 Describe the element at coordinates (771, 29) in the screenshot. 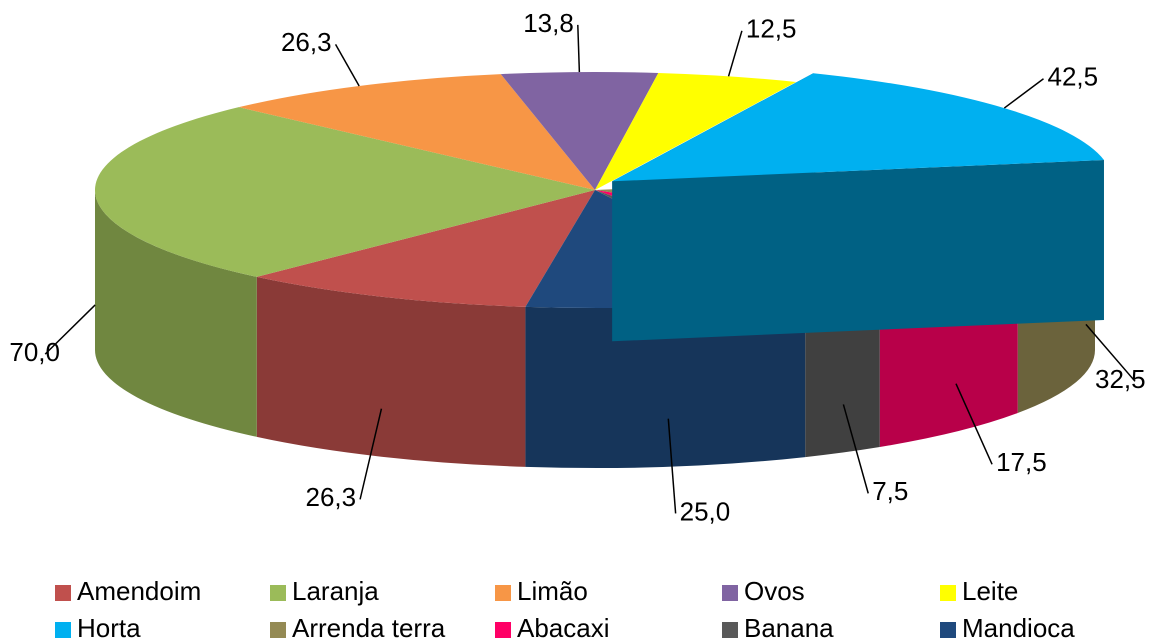

I see `data-label: 12,5` at that location.